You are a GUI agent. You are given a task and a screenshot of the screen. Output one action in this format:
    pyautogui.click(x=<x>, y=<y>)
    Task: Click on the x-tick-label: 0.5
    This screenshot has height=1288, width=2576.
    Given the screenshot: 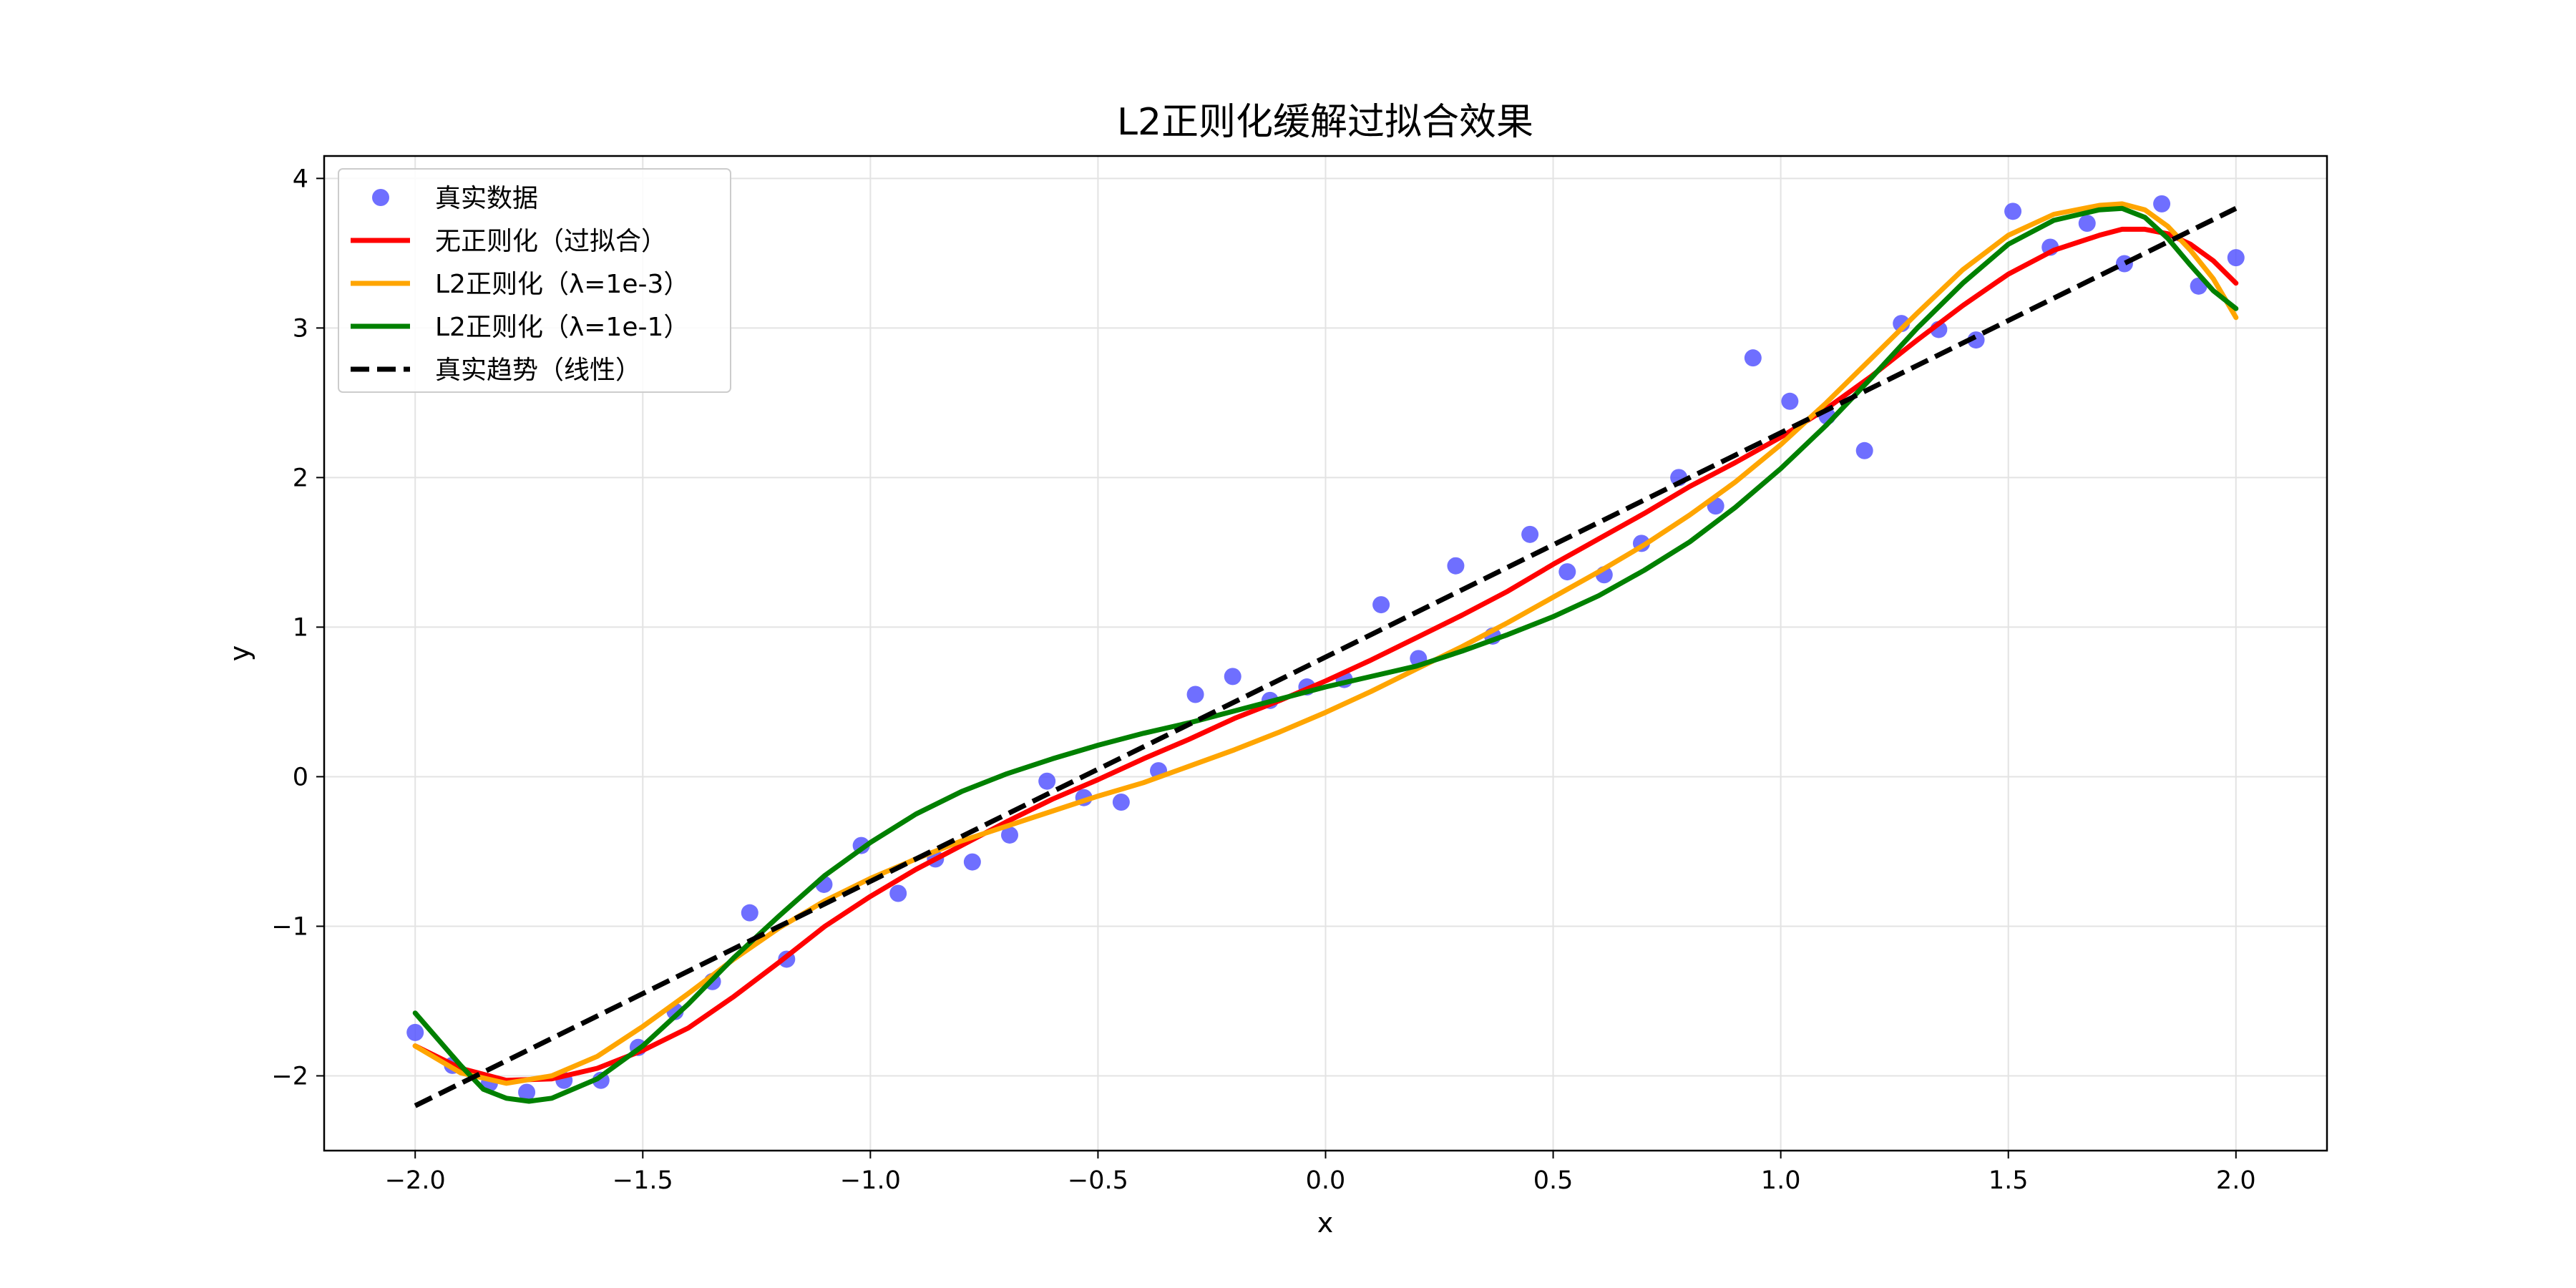 What is the action you would take?
    pyautogui.click(x=1553, y=1180)
    